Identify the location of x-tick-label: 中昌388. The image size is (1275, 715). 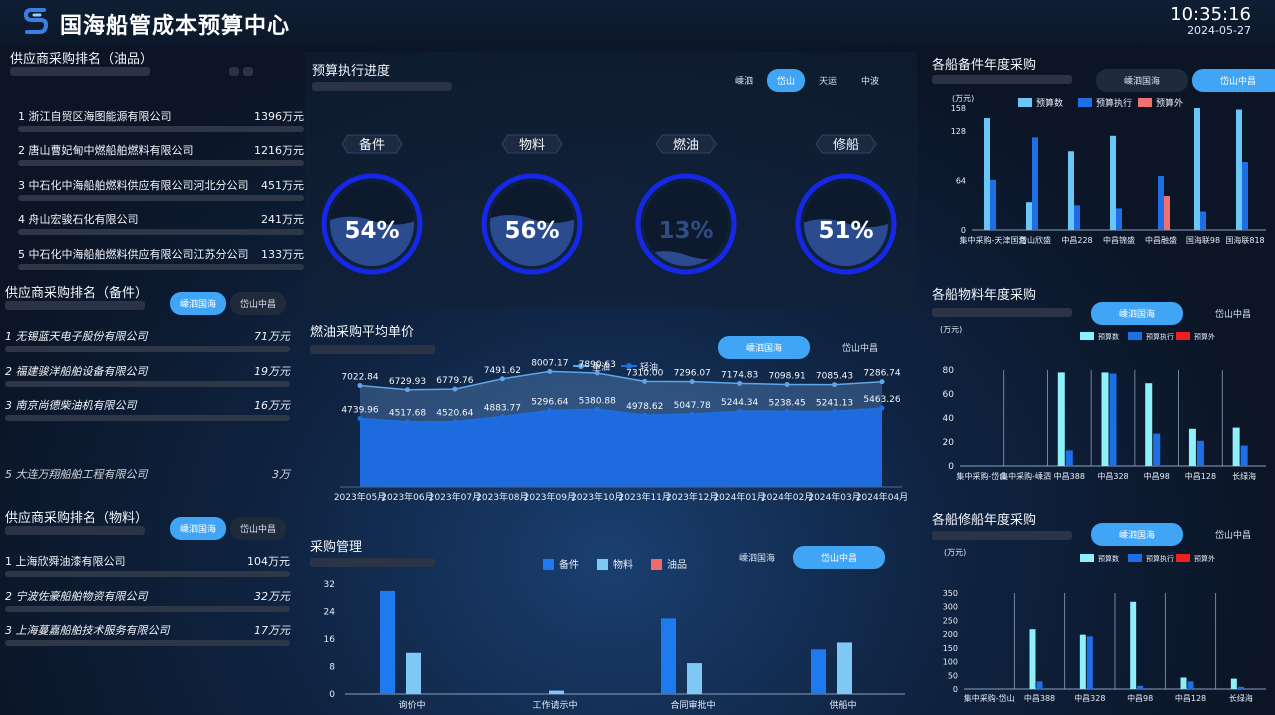
(1069, 476).